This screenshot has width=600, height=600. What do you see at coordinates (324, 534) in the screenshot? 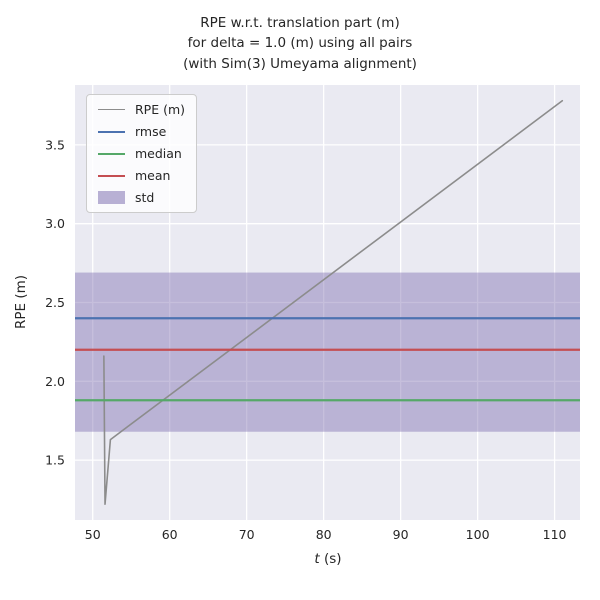
I see `x-tick-label: 80` at bounding box center [324, 534].